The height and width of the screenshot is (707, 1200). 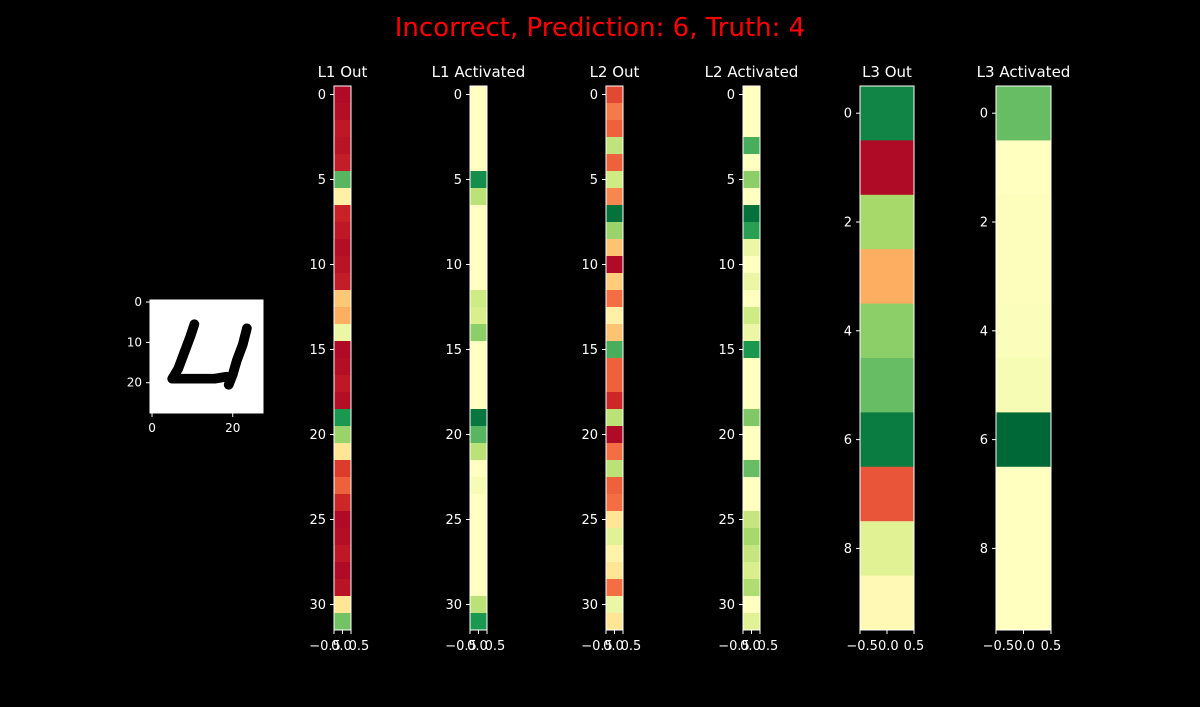 I want to click on y-tick-label: 4, so click(x=984, y=331).